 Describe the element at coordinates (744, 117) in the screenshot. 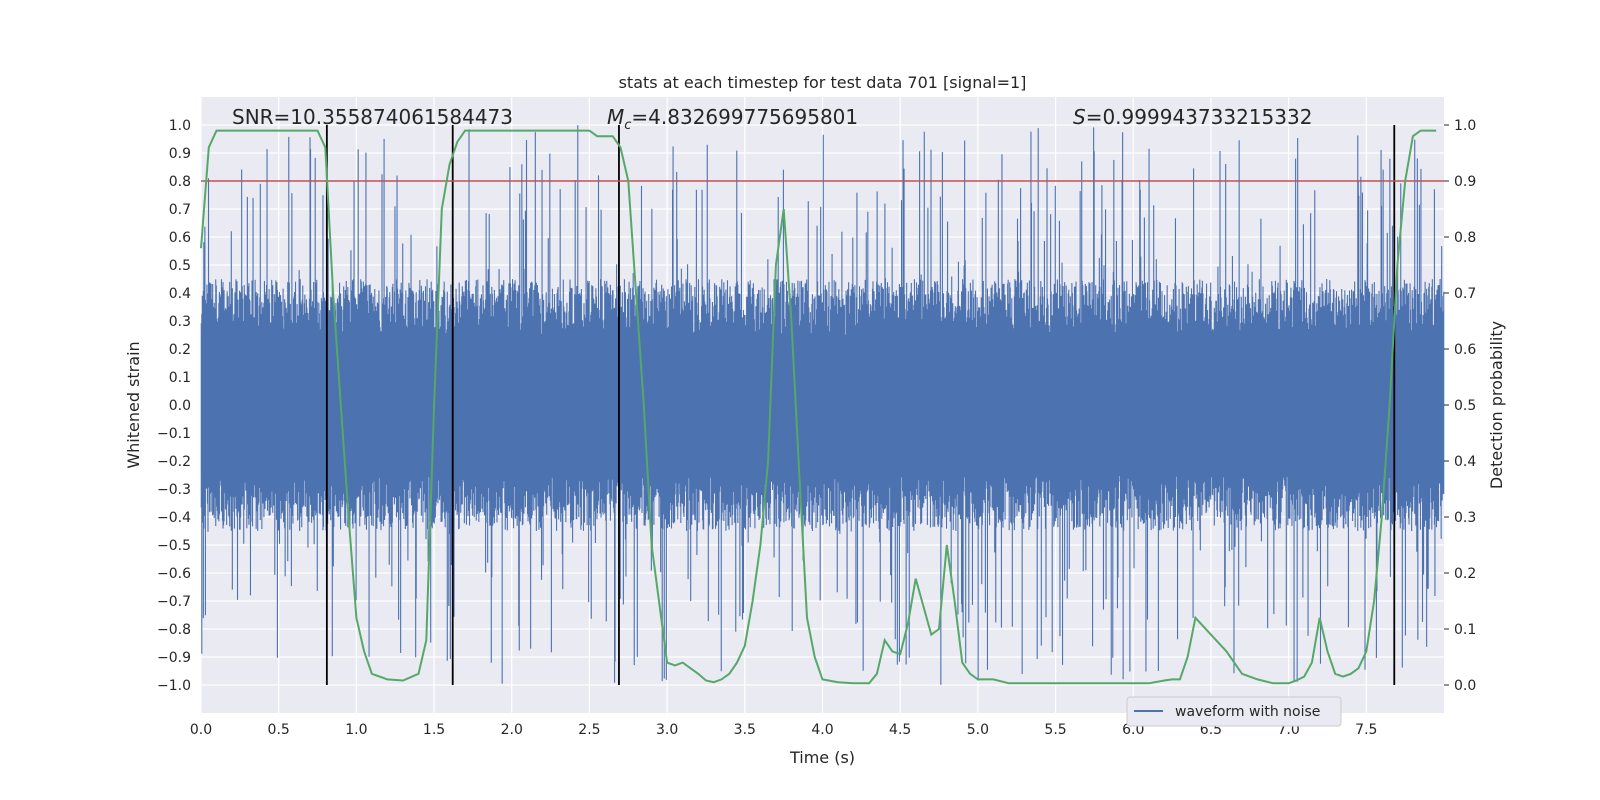

I see `mc-value: =4.832699775695801` at that location.